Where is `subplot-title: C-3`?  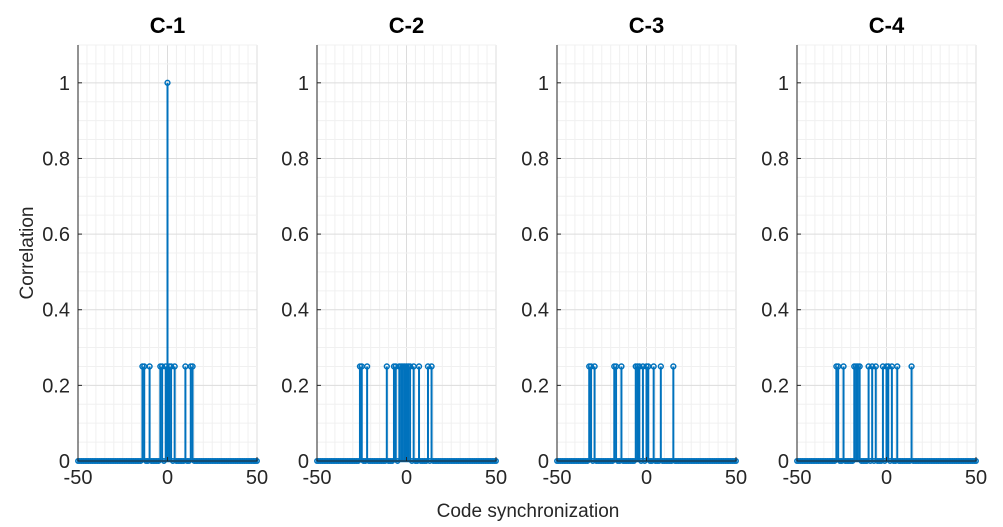 subplot-title: C-3 is located at coordinates (646, 25).